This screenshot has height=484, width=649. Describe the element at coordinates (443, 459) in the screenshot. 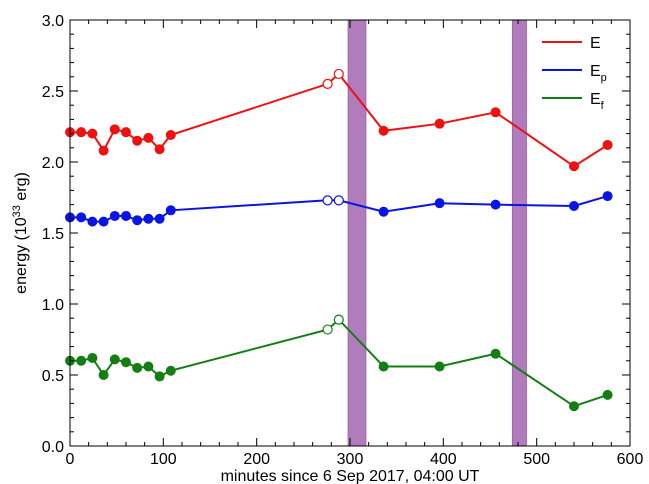

I see `x-tick-label: 400` at that location.